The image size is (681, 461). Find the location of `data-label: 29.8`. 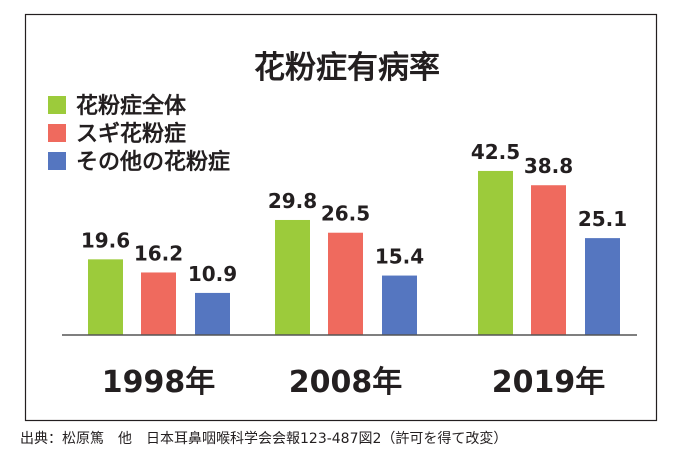

data-label: 29.8 is located at coordinates (292, 201).